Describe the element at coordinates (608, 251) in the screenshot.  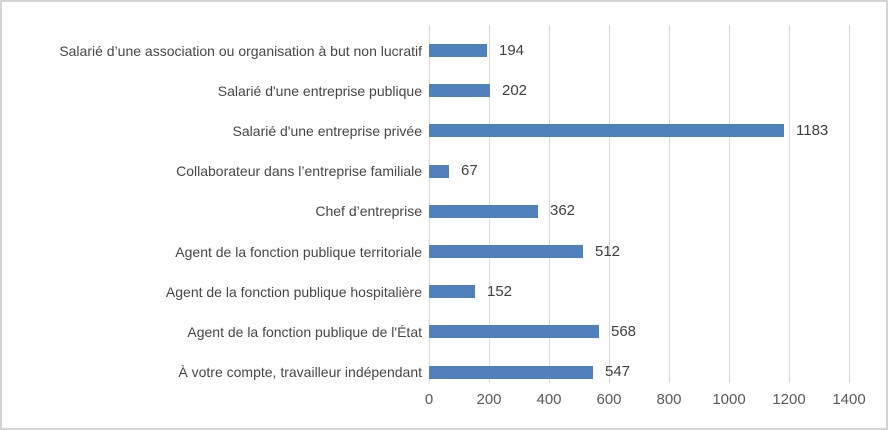
I see `value-label: 512` at that location.